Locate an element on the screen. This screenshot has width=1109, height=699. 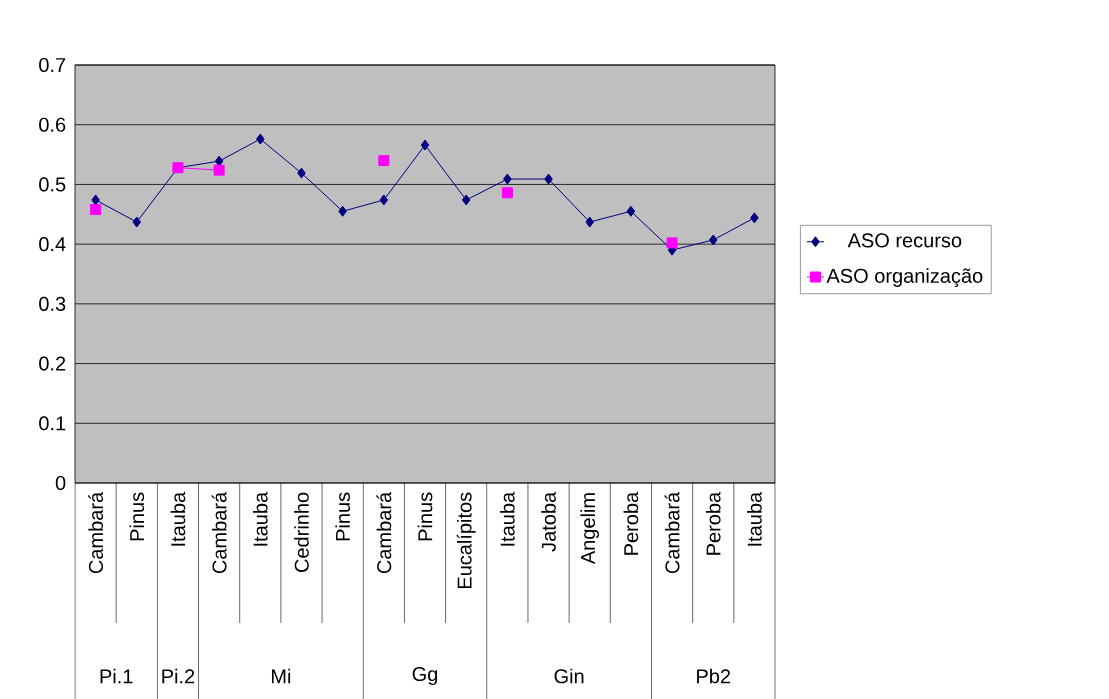
legend-label: ASO recurso is located at coordinates (904, 240).